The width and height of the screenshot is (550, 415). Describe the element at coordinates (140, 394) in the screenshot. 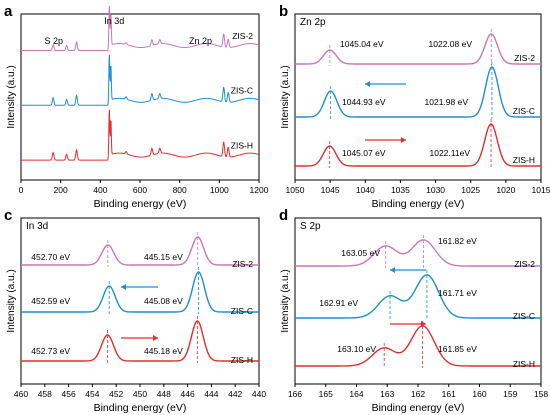

I see `x-tick-label: 450` at that location.